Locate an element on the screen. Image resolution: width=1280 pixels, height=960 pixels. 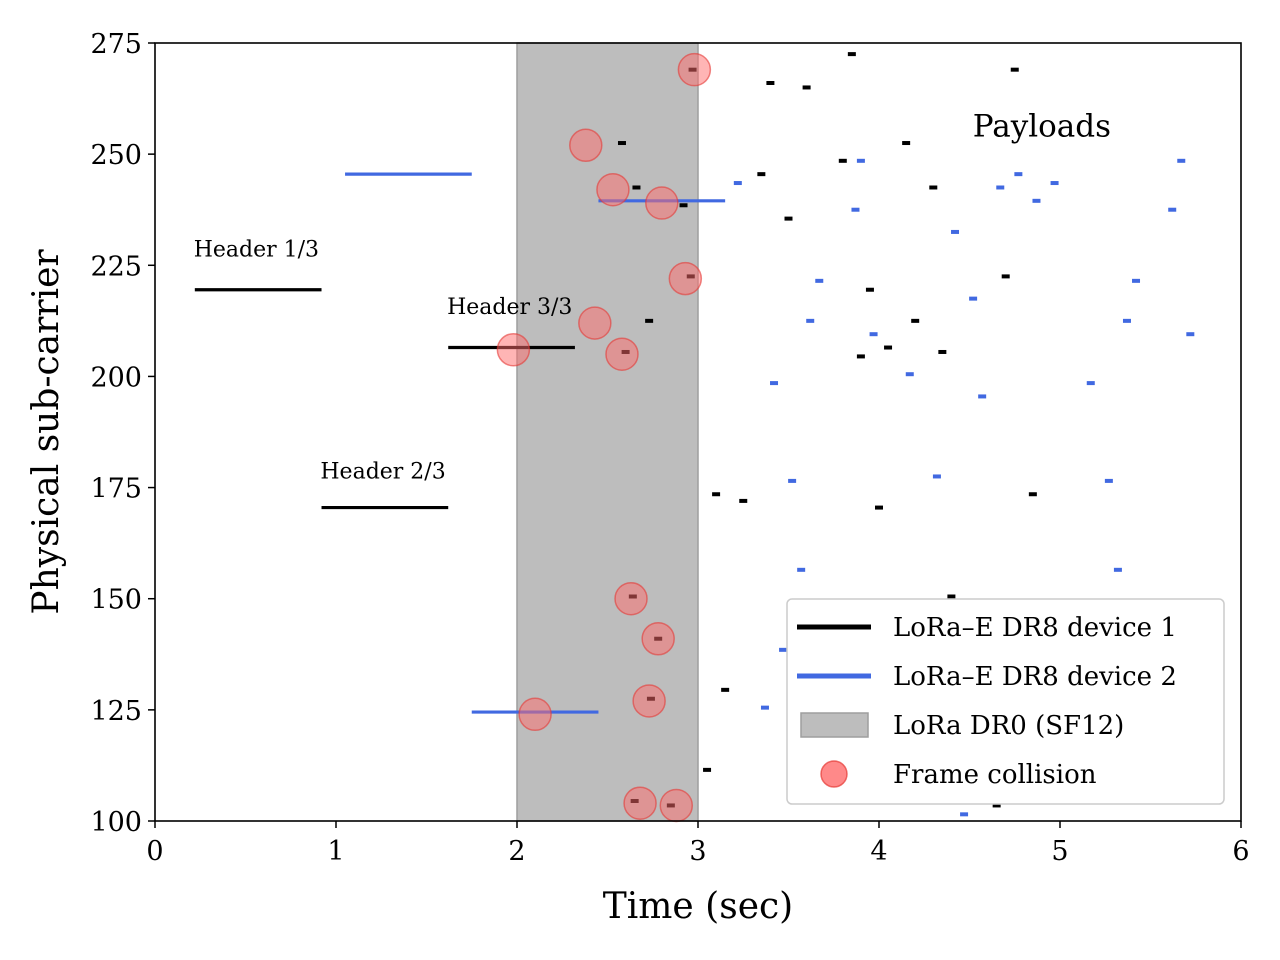
y-tick-label: 225 is located at coordinates (116, 266).